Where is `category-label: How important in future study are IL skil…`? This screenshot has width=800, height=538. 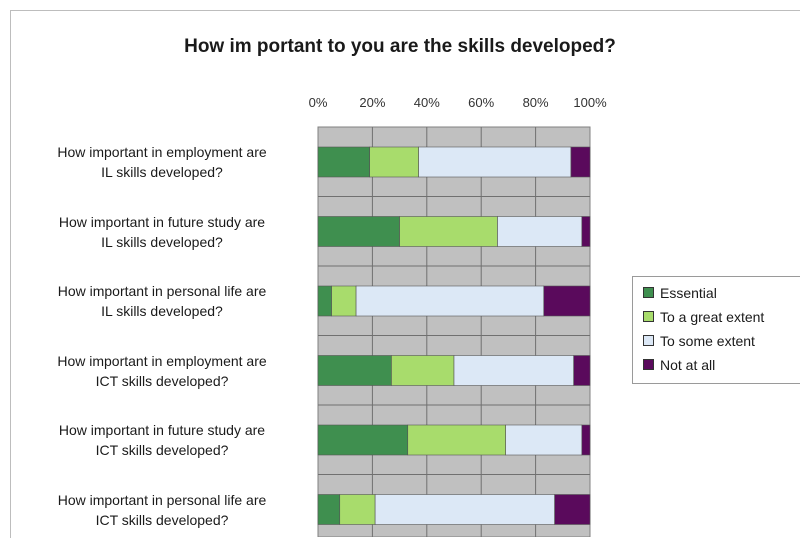
category-label: How important in future study are IL skil… is located at coordinates (162, 232).